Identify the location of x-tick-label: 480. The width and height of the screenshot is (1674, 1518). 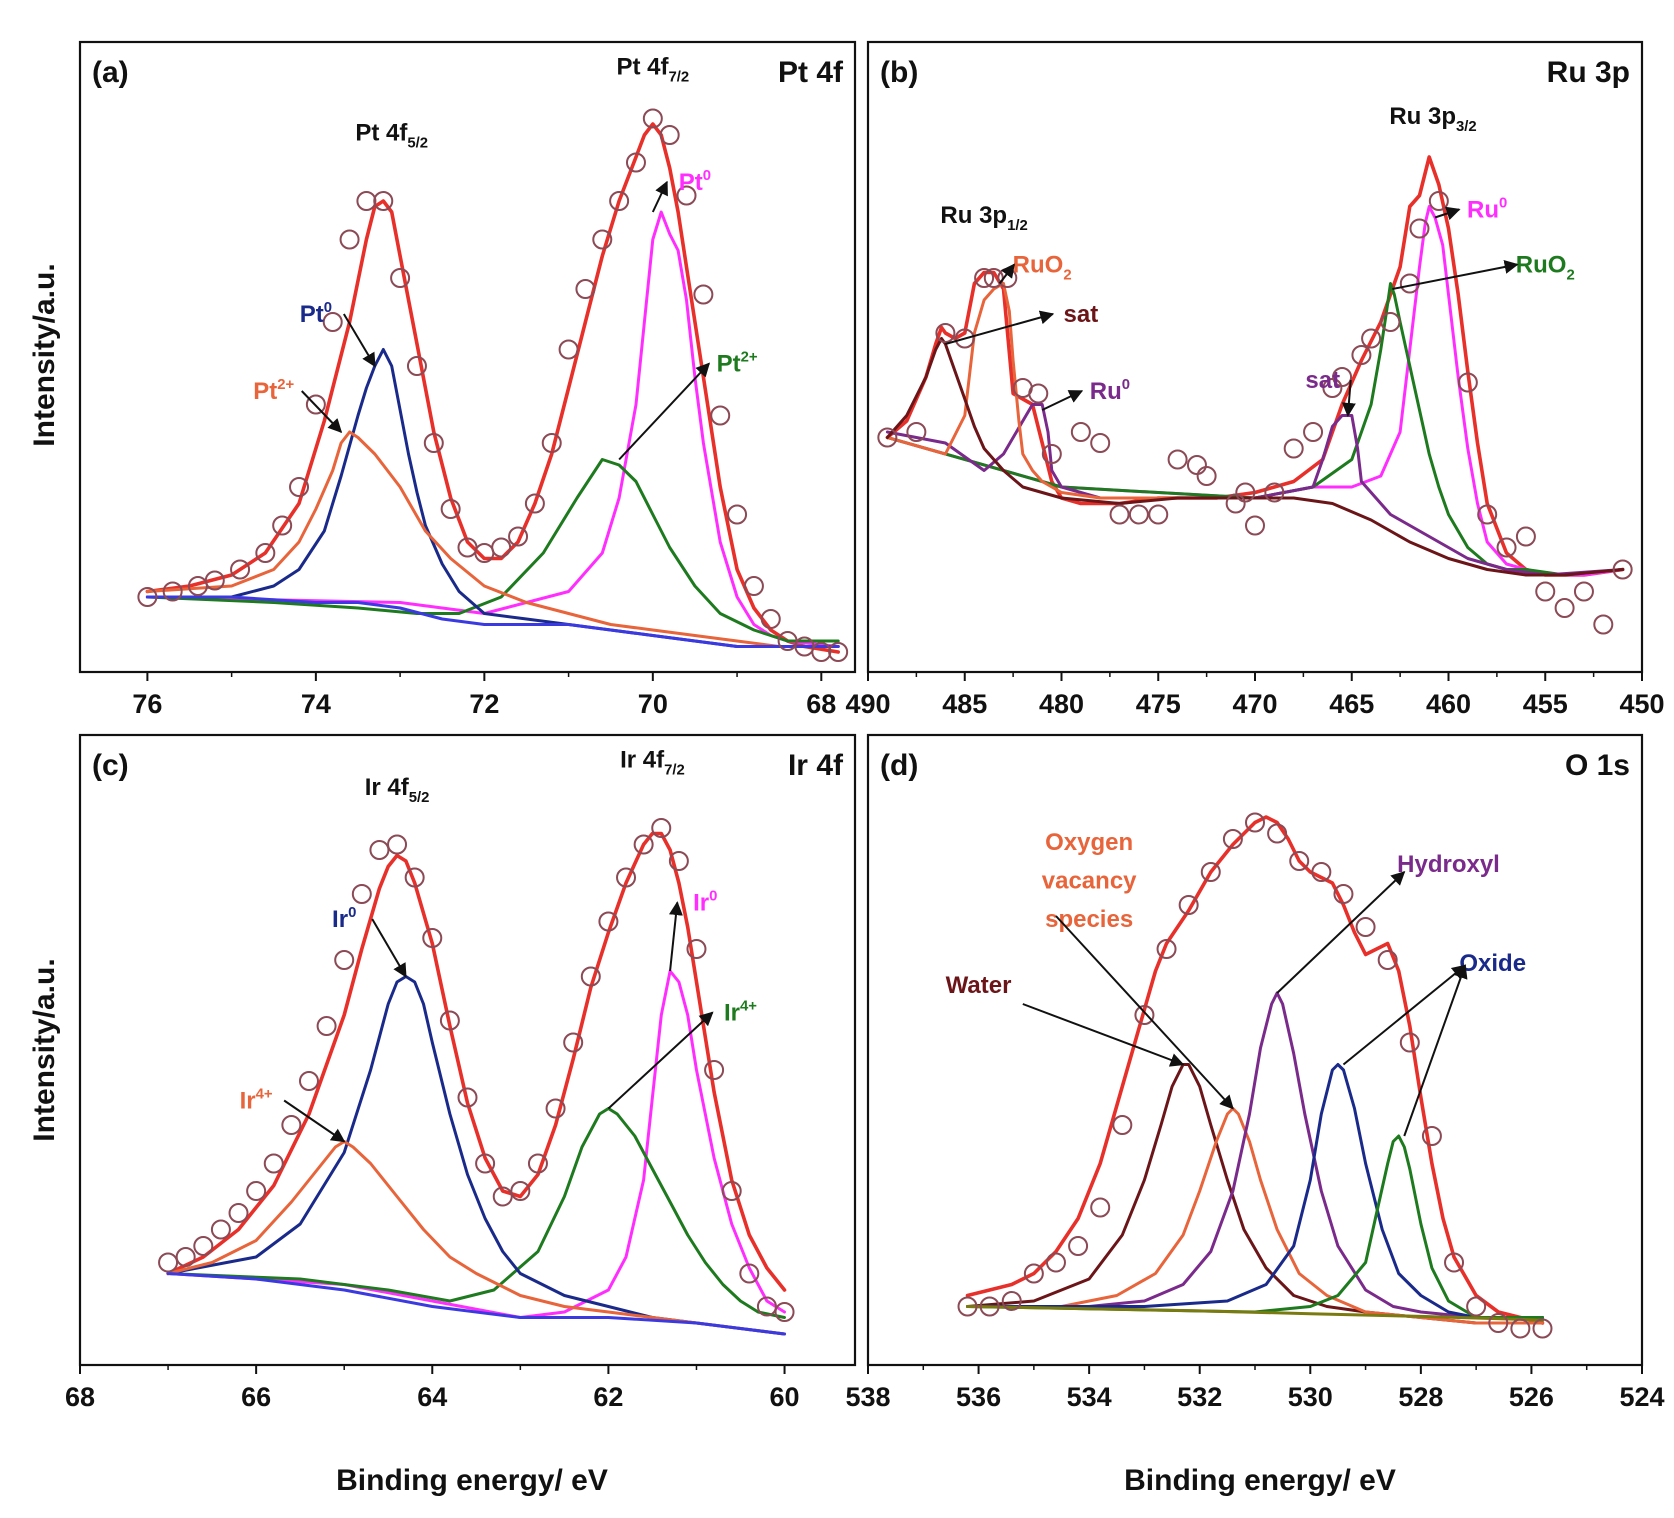
(1061, 704).